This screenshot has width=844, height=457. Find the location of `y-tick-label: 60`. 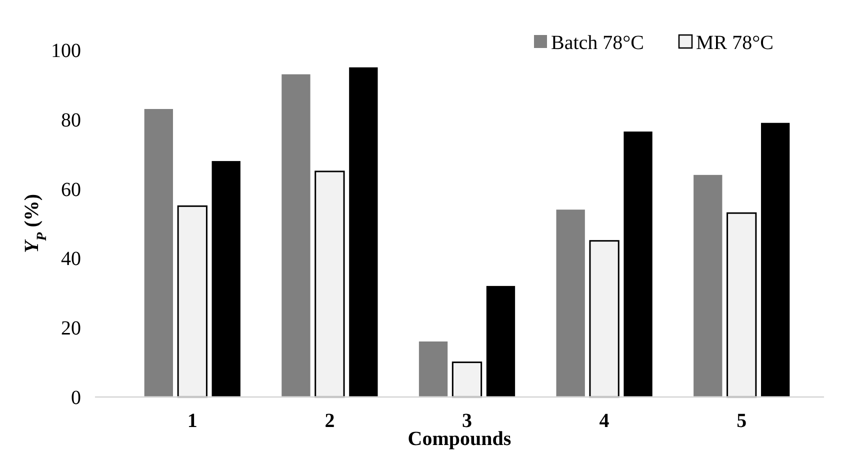

y-tick-label: 60 is located at coordinates (71, 189).